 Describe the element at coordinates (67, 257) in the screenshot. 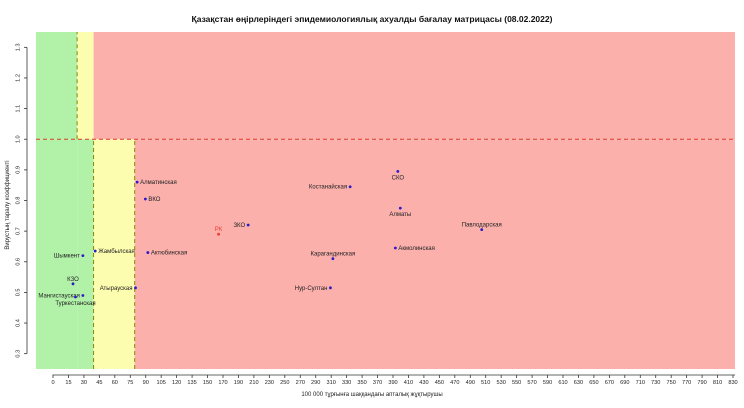

I see `point-label: Шымкент` at that location.